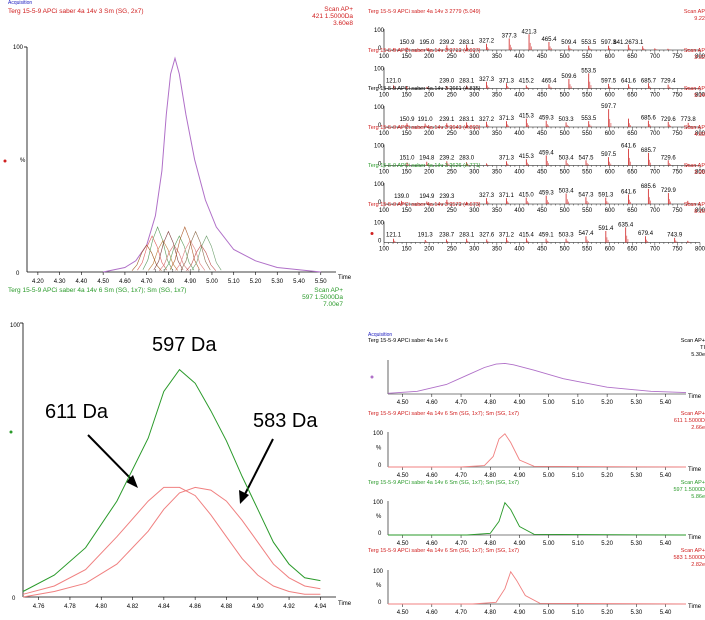  What do you see at coordinates (60, 282) in the screenshot?
I see `x-tick-label: 4.30` at bounding box center [60, 282].